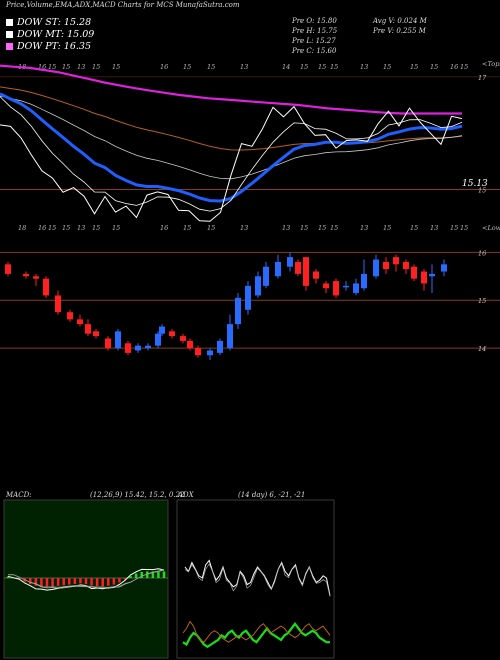 This screenshot has height=660, width=500. Describe the element at coordinates (314, 51) in the screenshot. I see `quote-close: Pre C: 15.60` at that location.